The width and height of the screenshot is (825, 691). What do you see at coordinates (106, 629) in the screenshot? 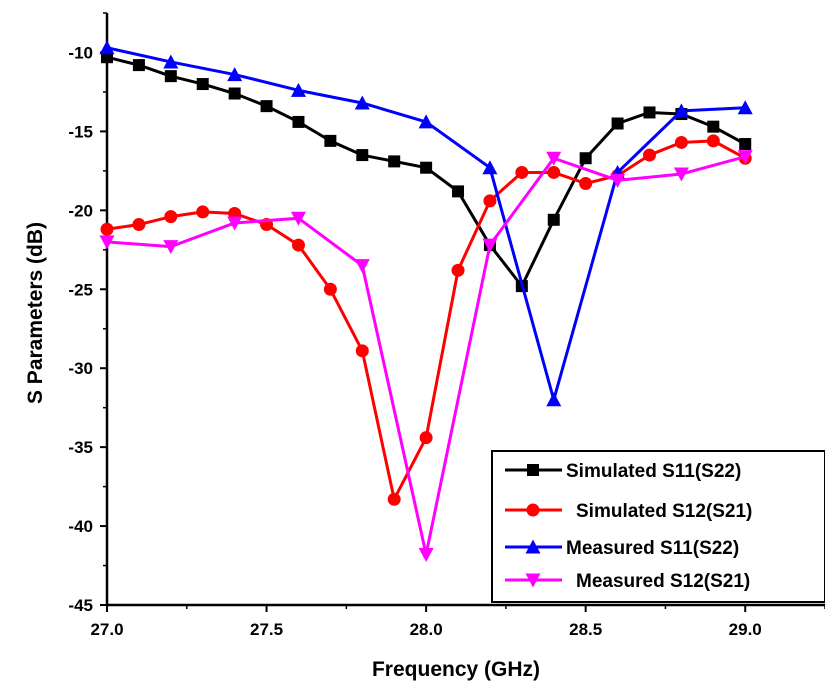
I see `x-tick-label: 27.0` at bounding box center [106, 629].